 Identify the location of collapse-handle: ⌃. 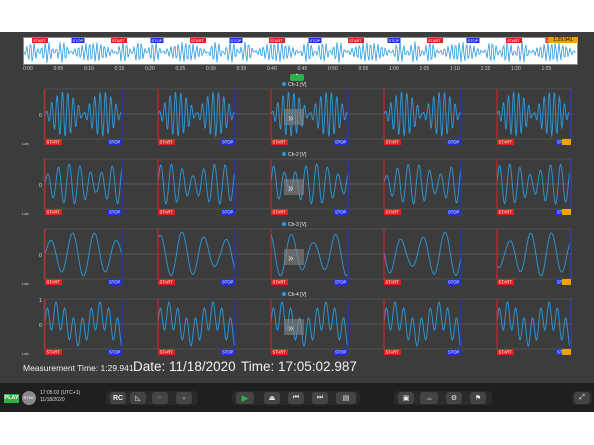
(297, 77).